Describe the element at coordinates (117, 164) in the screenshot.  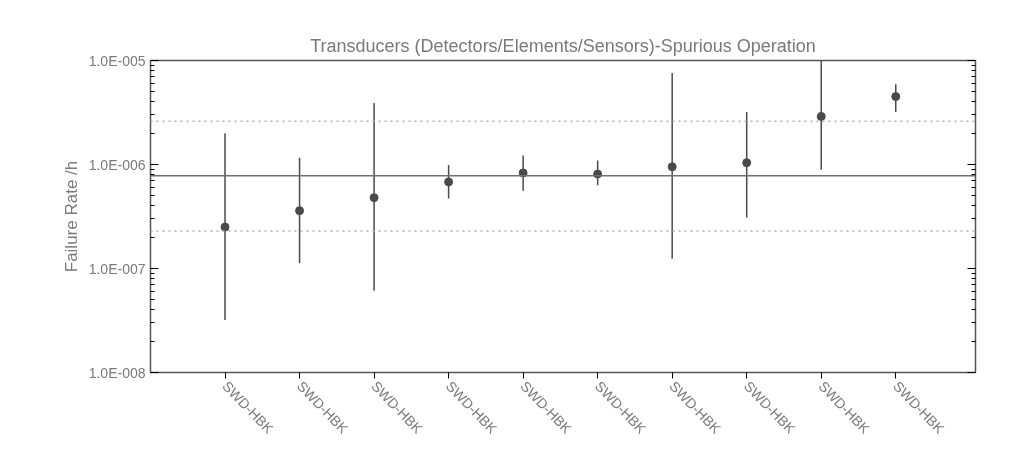
I see `y-tick-label: 1.0E-006` at that location.